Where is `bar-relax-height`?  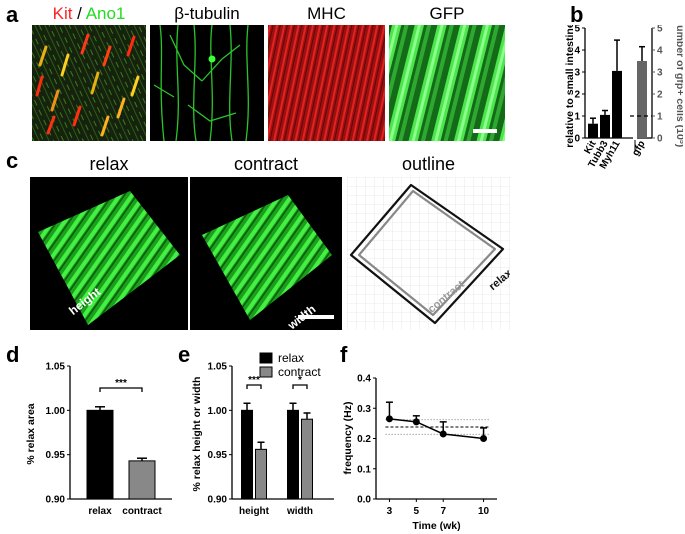 bar-relax-height is located at coordinates (247, 454).